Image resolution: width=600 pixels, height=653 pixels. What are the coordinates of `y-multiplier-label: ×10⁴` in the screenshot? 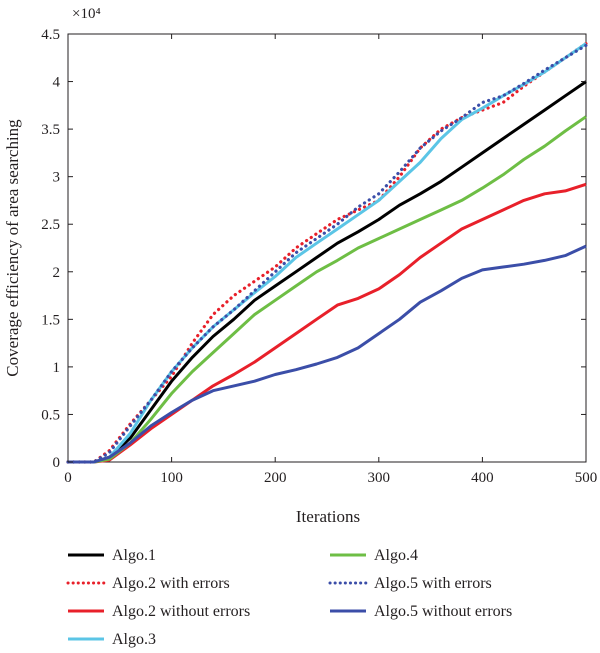 It's located at (86, 14).